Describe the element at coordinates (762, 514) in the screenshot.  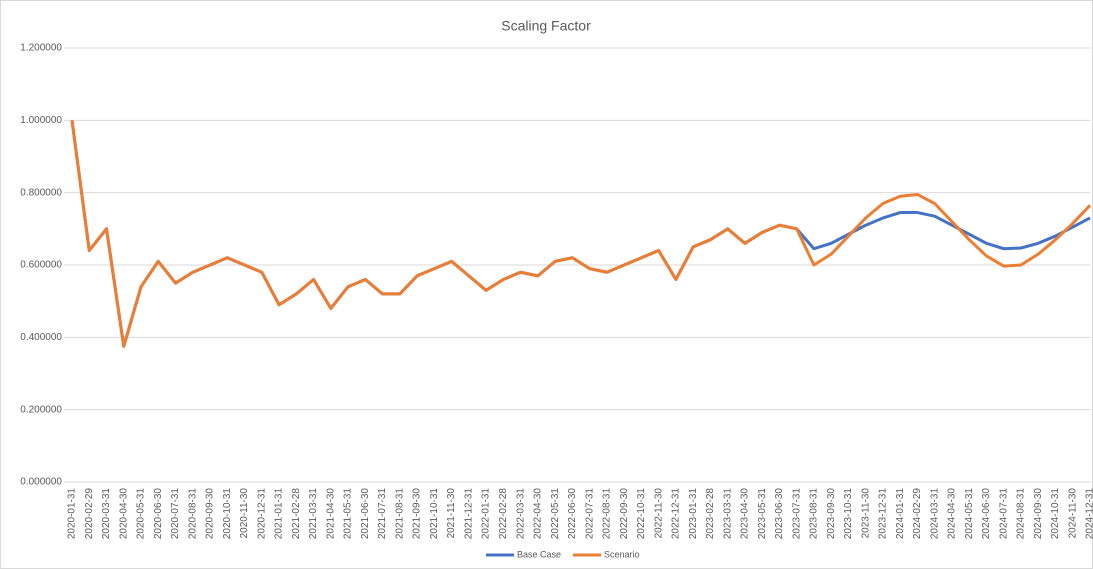
I see `x-tick-label: 2023-05-31` at that location.